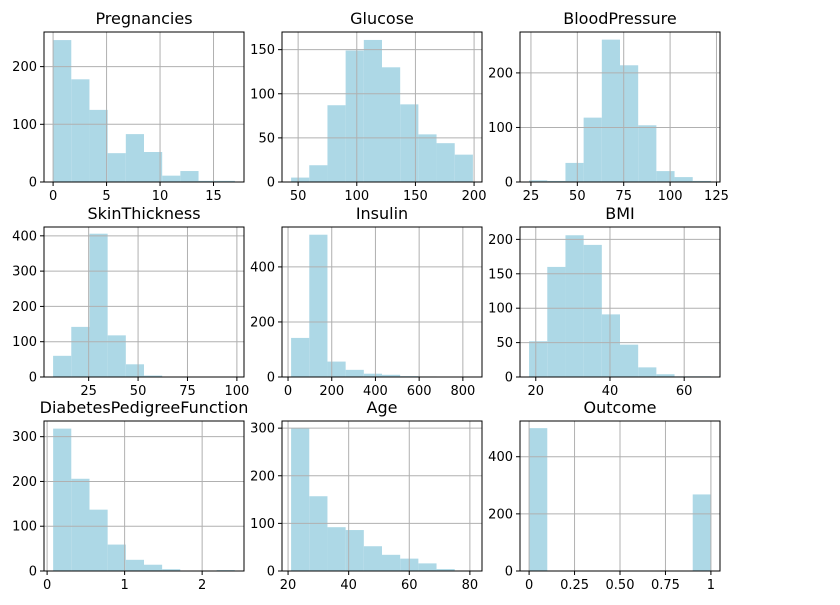 The height and width of the screenshot is (605, 840). Describe the element at coordinates (187, 391) in the screenshot. I see `x-tick-label: 75` at that location.